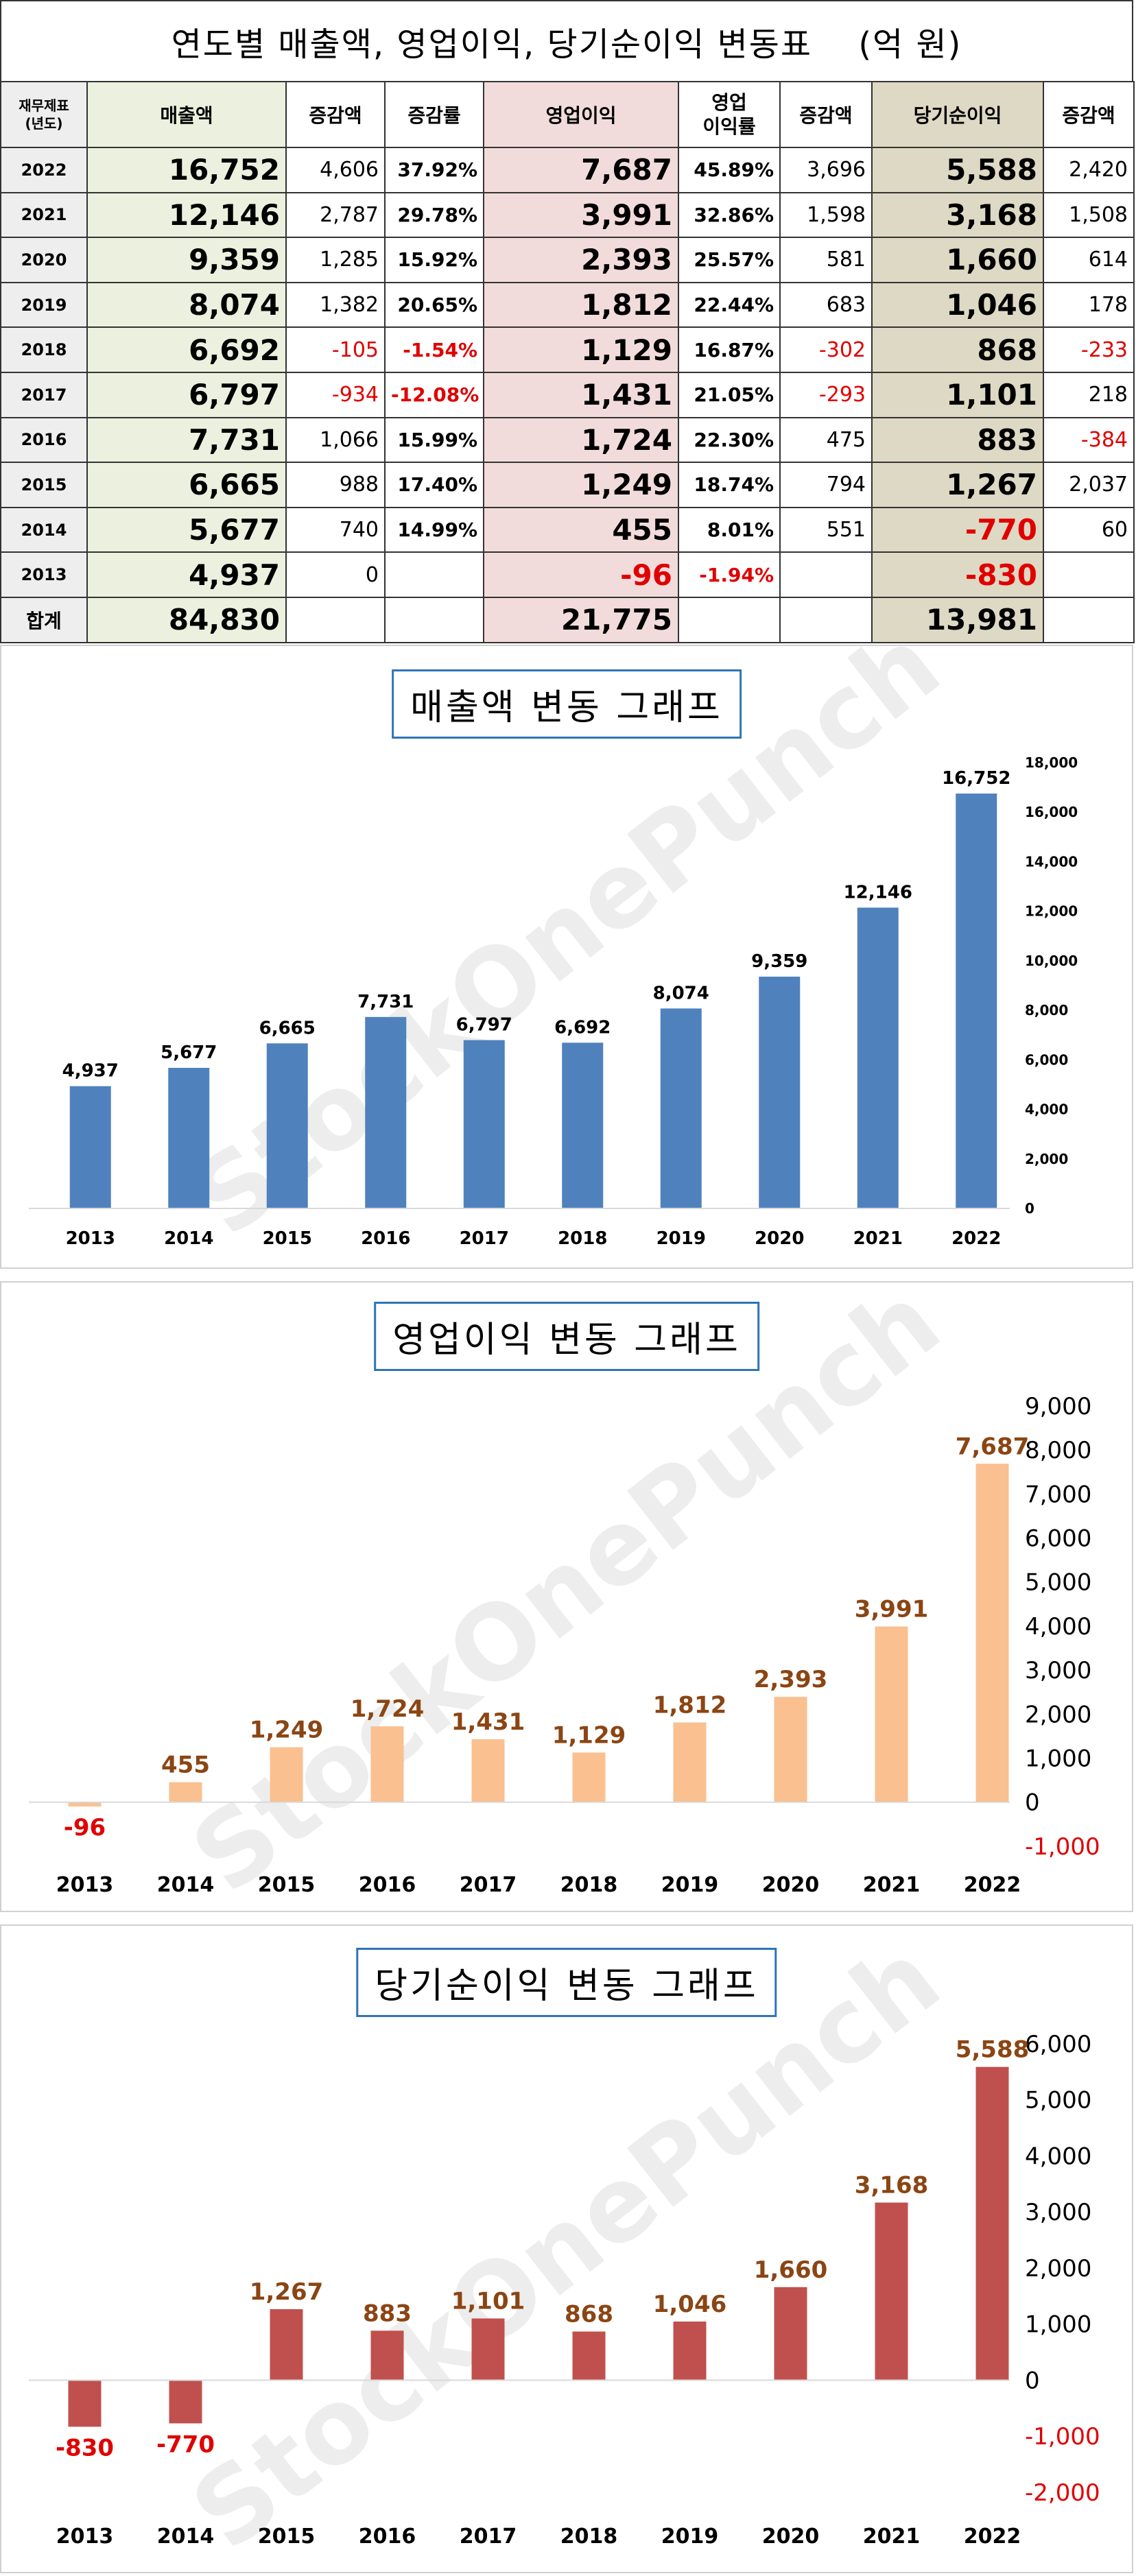 This screenshot has height=2576, width=1136. What do you see at coordinates (336, 260) in the screenshot?
I see `cell-sales-change: 1,285` at bounding box center [336, 260].